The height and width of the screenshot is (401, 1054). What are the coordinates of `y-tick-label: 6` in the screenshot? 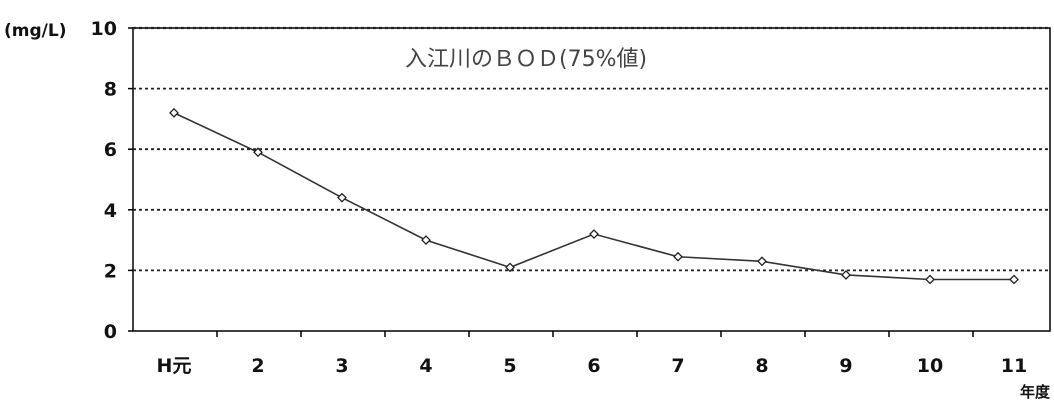 It's located at (110, 150).